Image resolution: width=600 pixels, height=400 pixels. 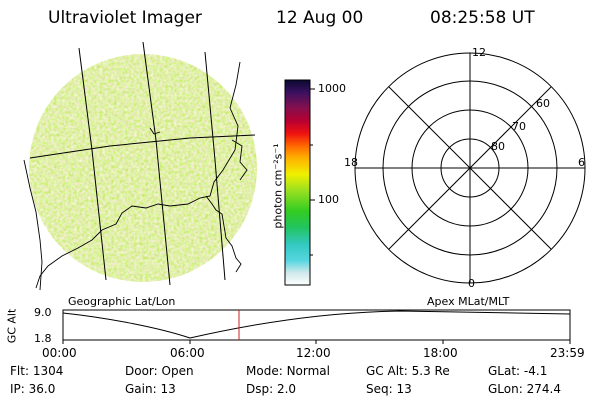 What do you see at coordinates (125, 18) in the screenshot?
I see `instrument-title: Ultraviolet Imager` at bounding box center [125, 18].